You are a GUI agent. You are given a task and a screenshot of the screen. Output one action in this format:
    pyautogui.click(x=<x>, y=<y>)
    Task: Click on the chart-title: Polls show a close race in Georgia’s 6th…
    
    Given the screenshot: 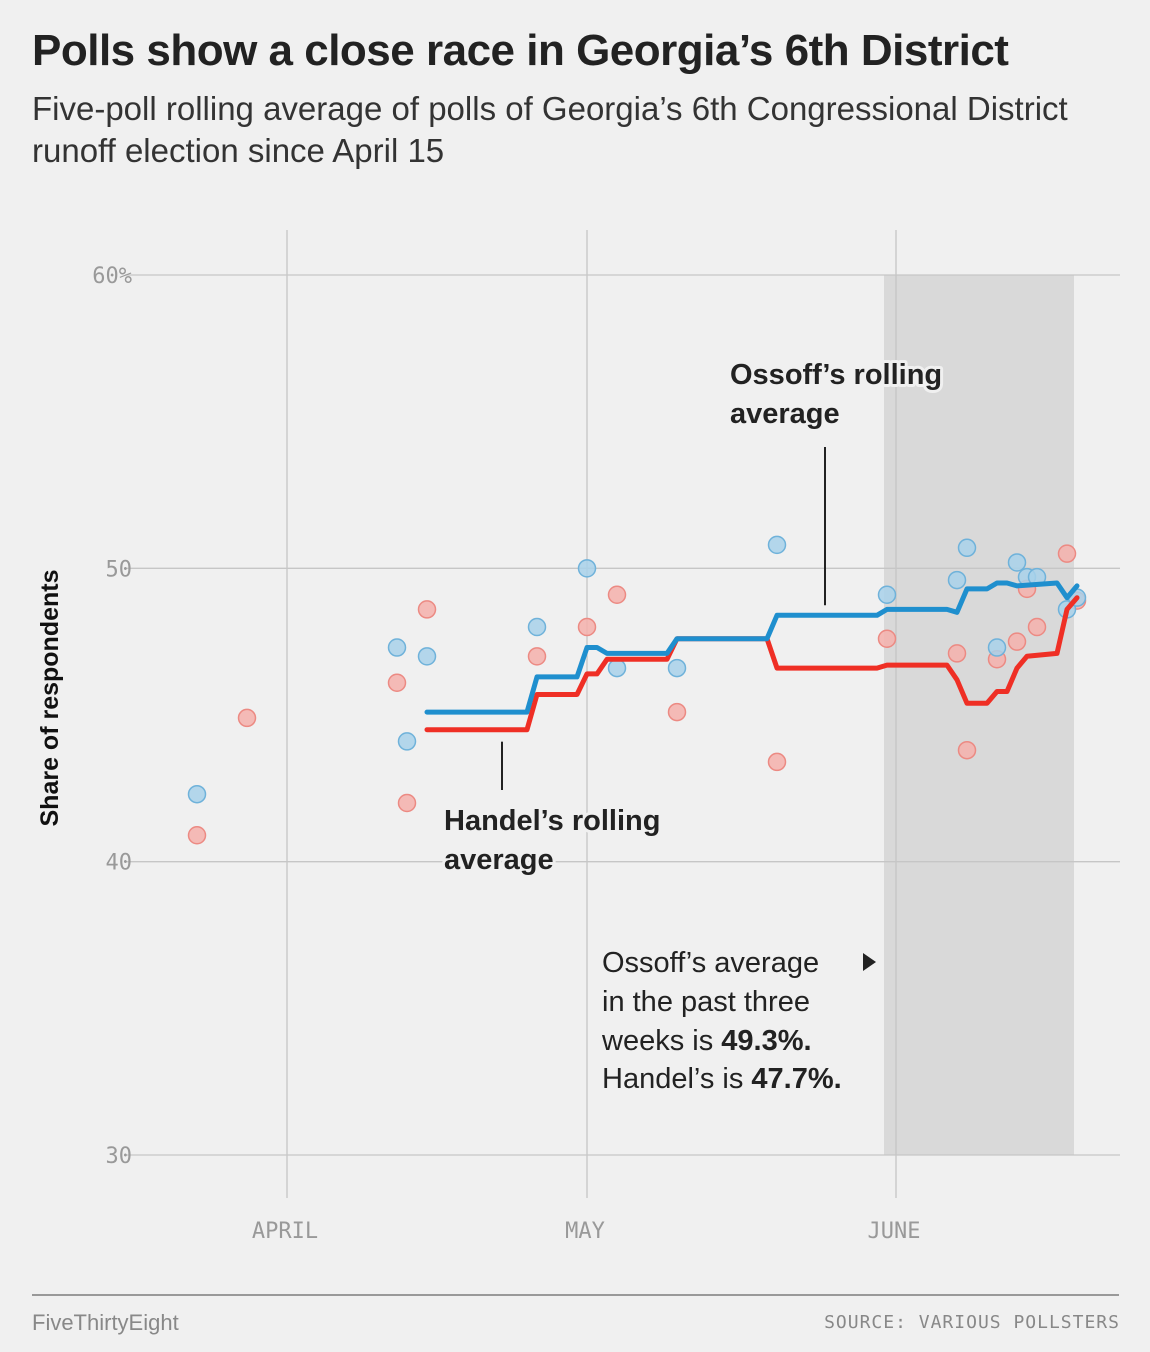 What is the action you would take?
    pyautogui.click(x=520, y=50)
    